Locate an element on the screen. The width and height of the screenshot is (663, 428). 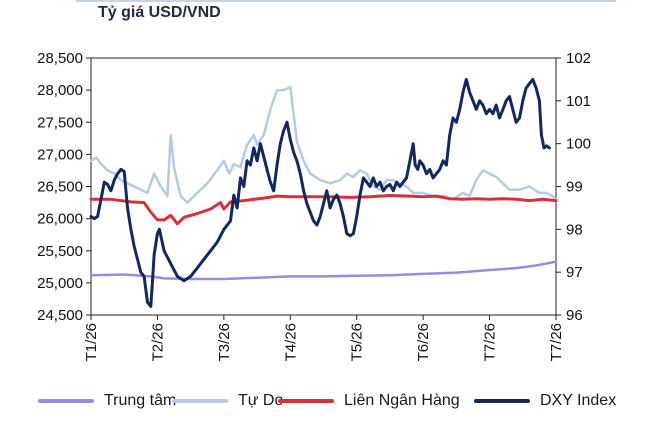
legend-item-dxy-index: DXY Index is located at coordinates (545, 401).